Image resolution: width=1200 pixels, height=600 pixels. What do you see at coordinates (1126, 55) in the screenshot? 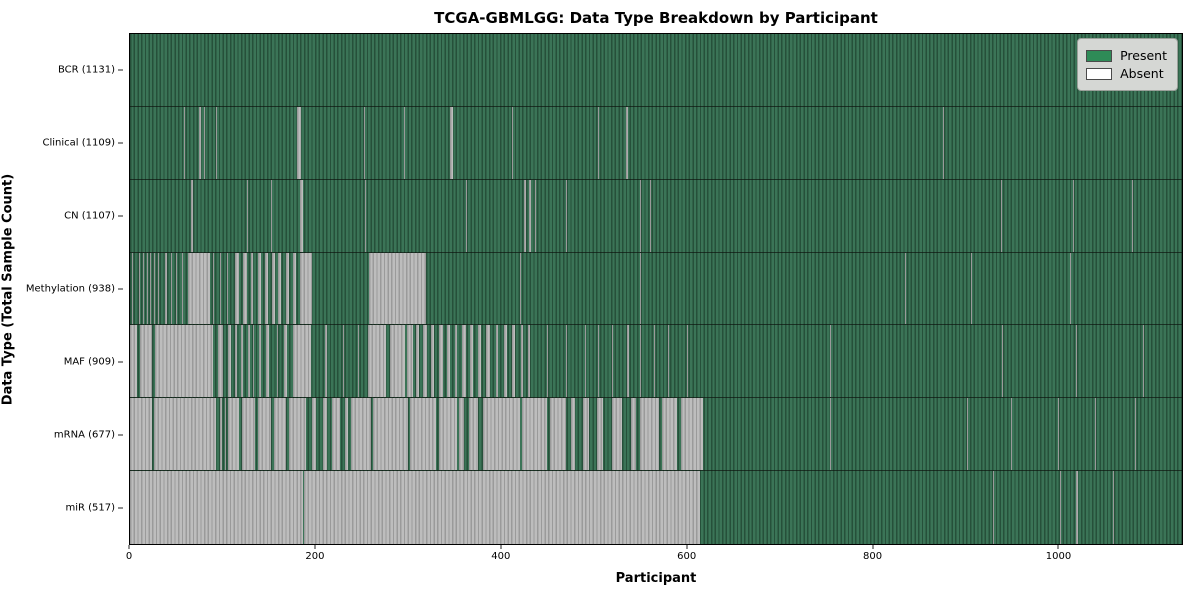
I see `legend-item-present: Present` at bounding box center [1126, 55].